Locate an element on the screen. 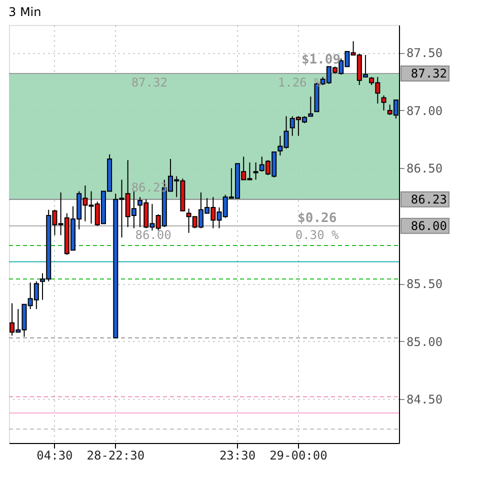 This screenshot has height=486, width=479. y-tick-label: 84.50 is located at coordinates (424, 399).